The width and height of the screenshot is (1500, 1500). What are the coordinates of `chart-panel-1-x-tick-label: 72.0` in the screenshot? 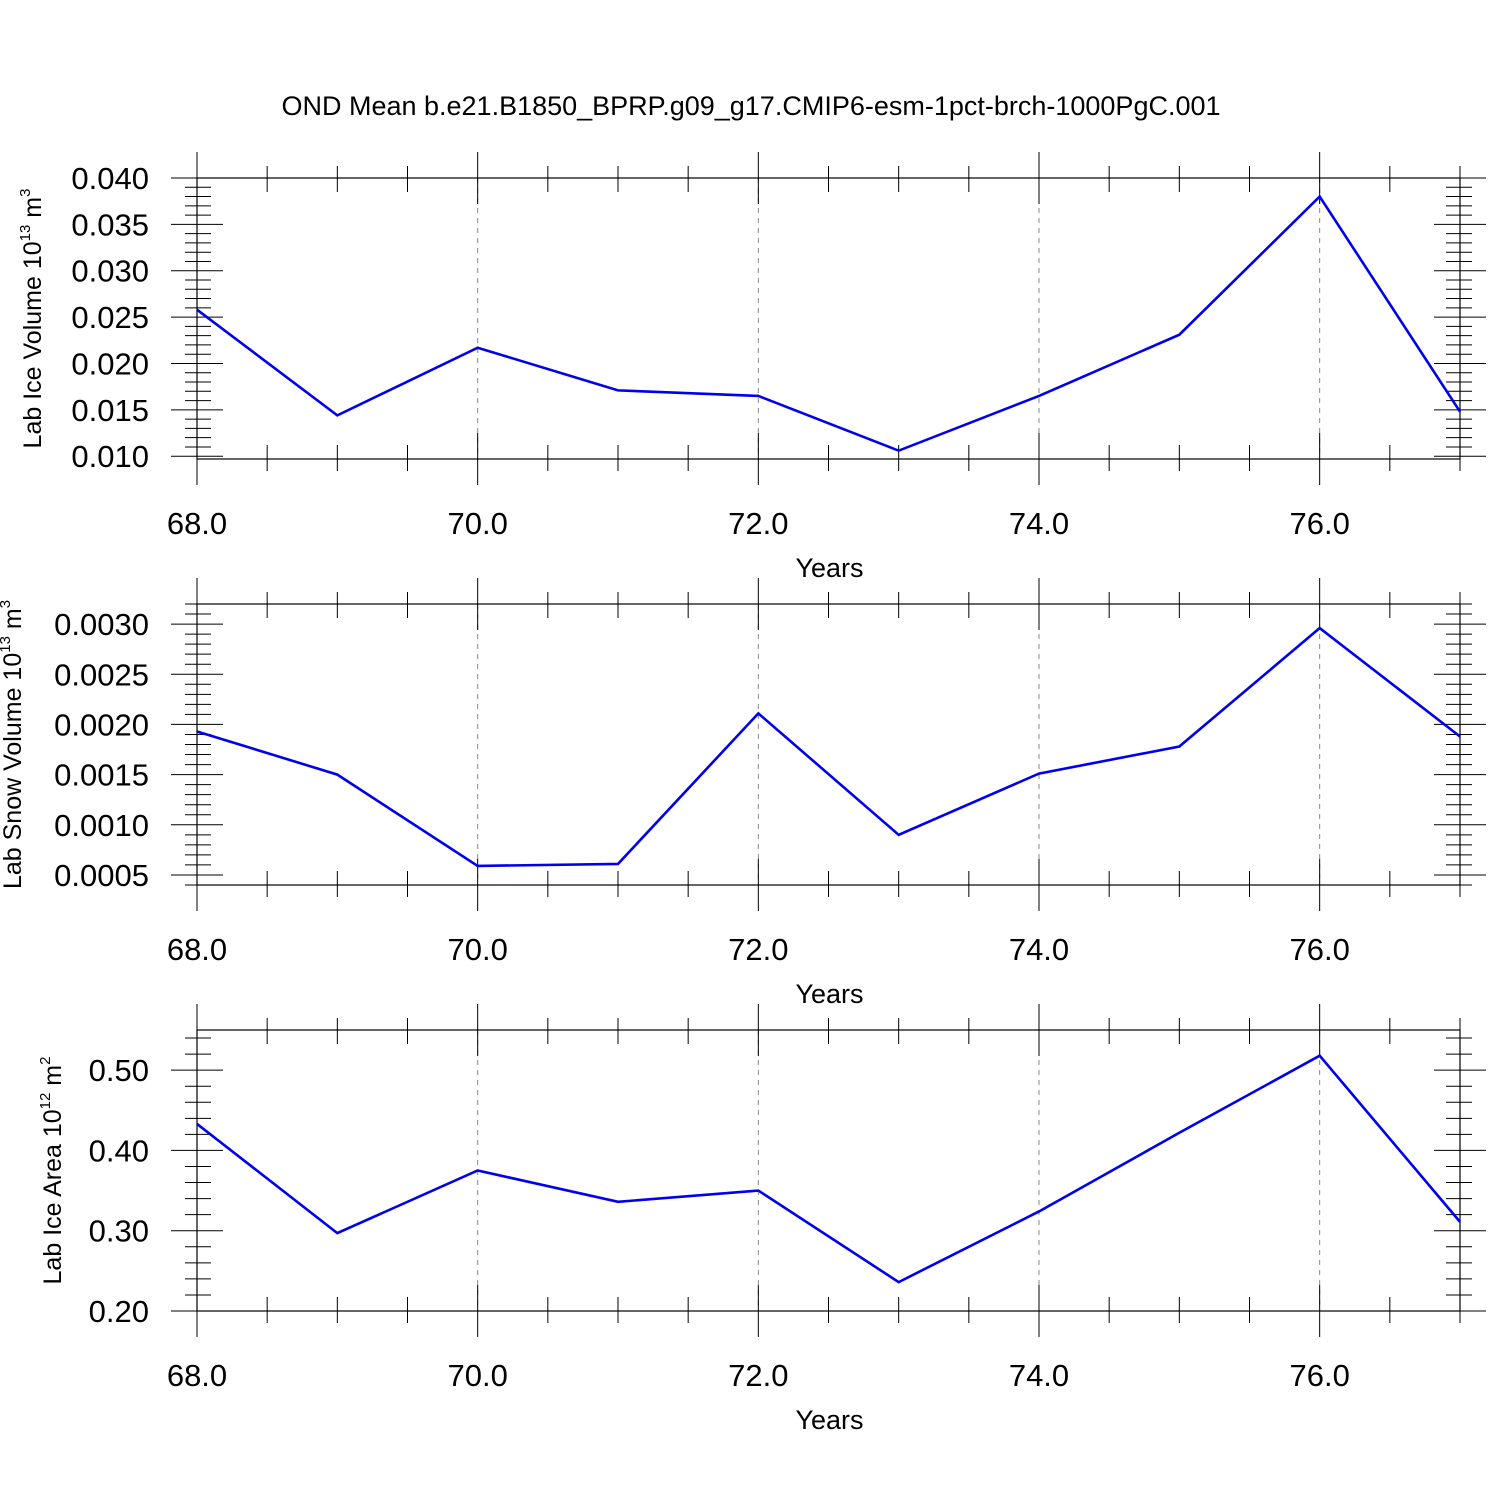 It's located at (758, 523).